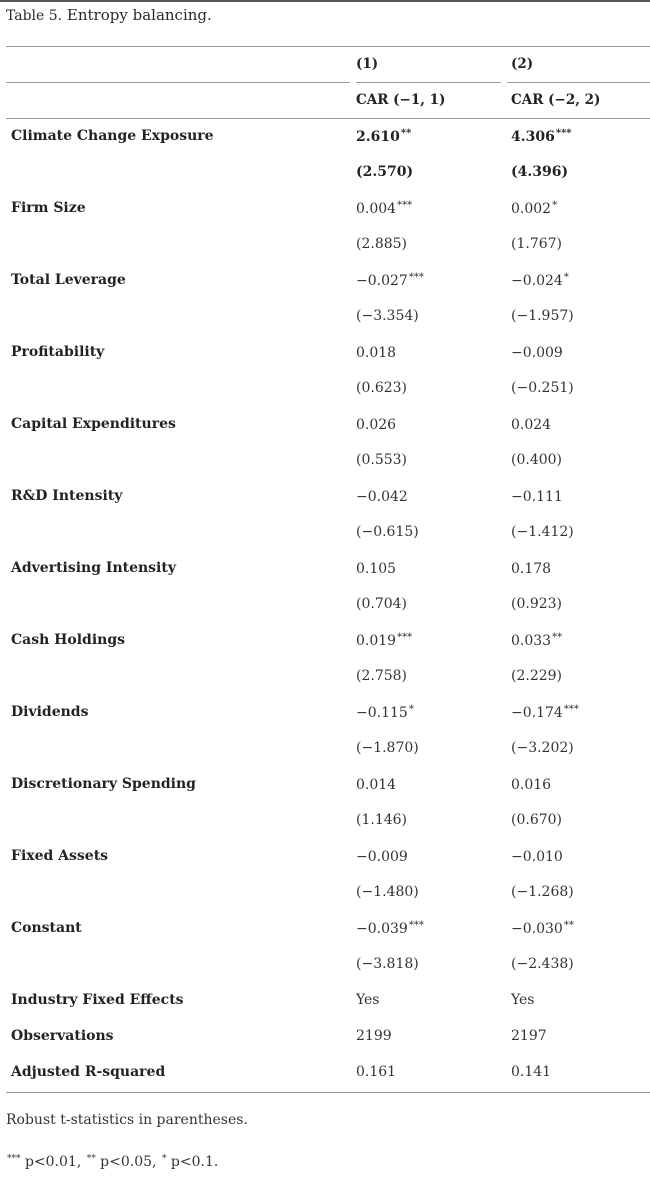  I want to click on tstat-col1: (−3.354), so click(387, 316).